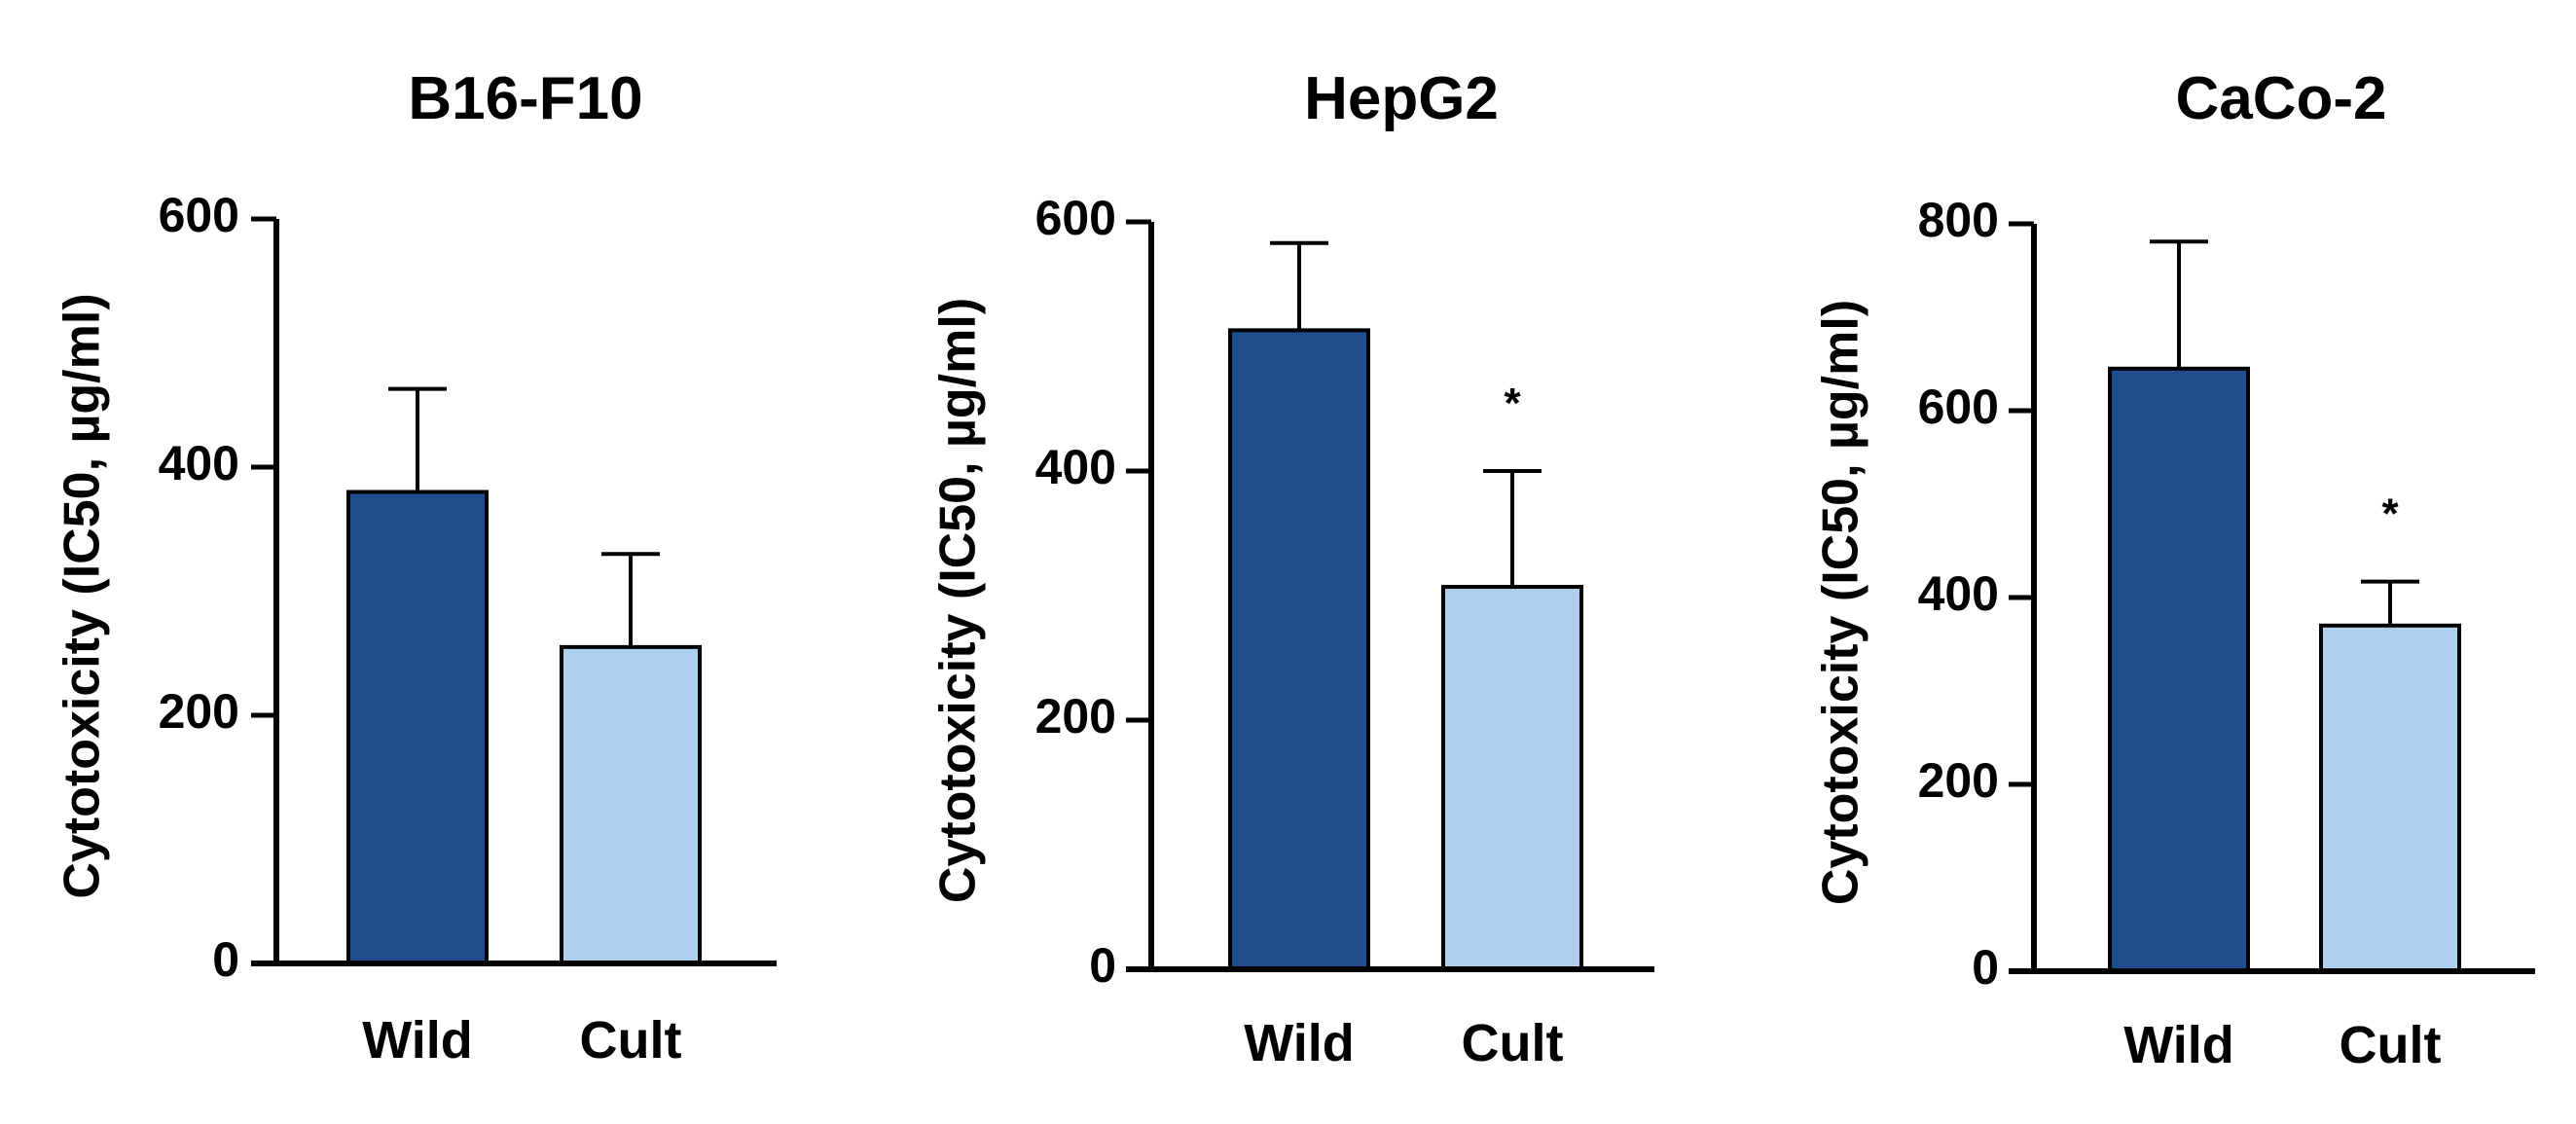 The image size is (2576, 1124). I want to click on chart-title: HepG2, so click(1401, 98).